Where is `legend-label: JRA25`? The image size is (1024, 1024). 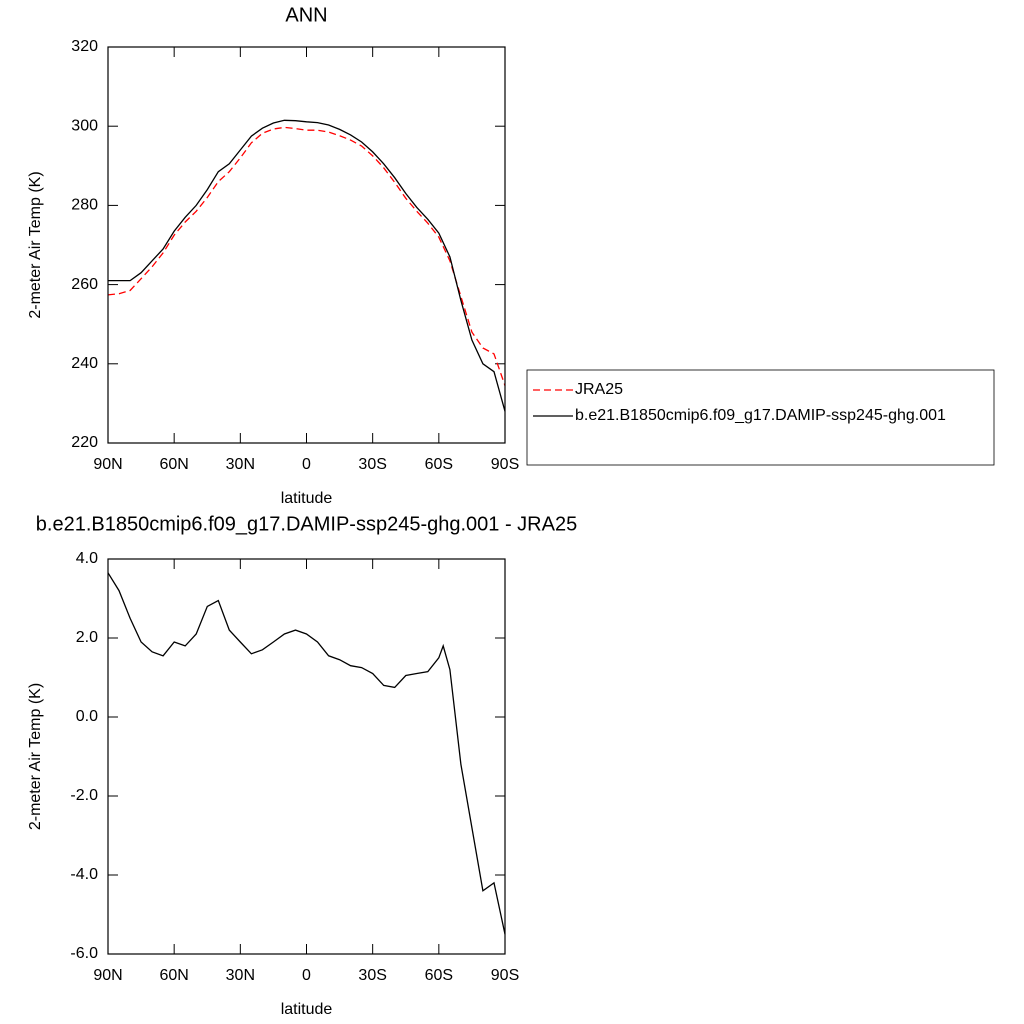
legend-label: JRA25 is located at coordinates (599, 389).